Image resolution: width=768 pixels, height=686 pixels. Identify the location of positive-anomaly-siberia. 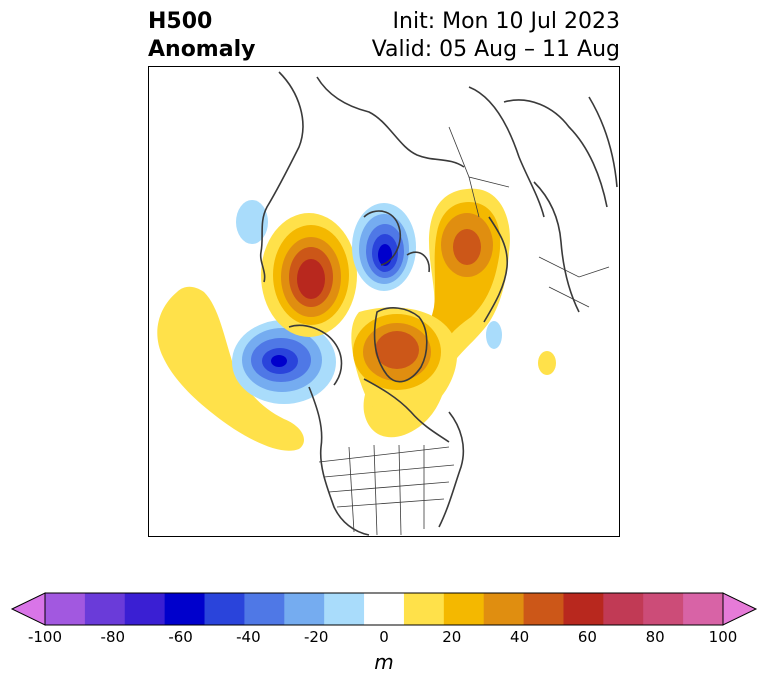
(309, 275).